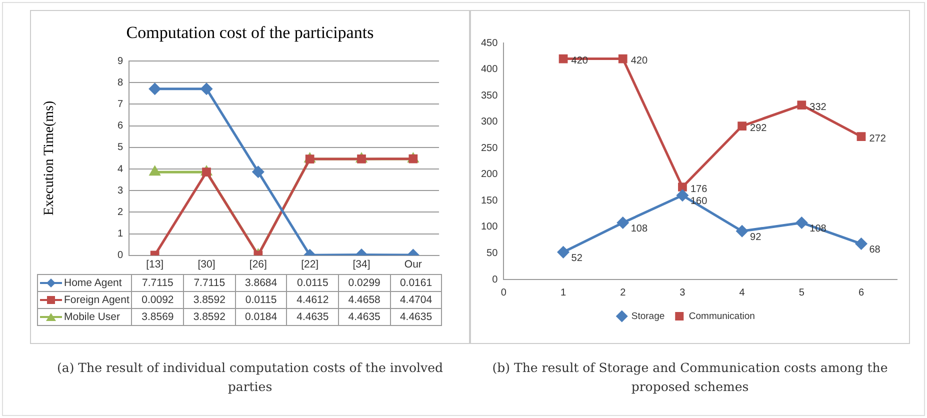  What do you see at coordinates (648, 316) in the screenshot?
I see `legend-label: Storage` at bounding box center [648, 316].